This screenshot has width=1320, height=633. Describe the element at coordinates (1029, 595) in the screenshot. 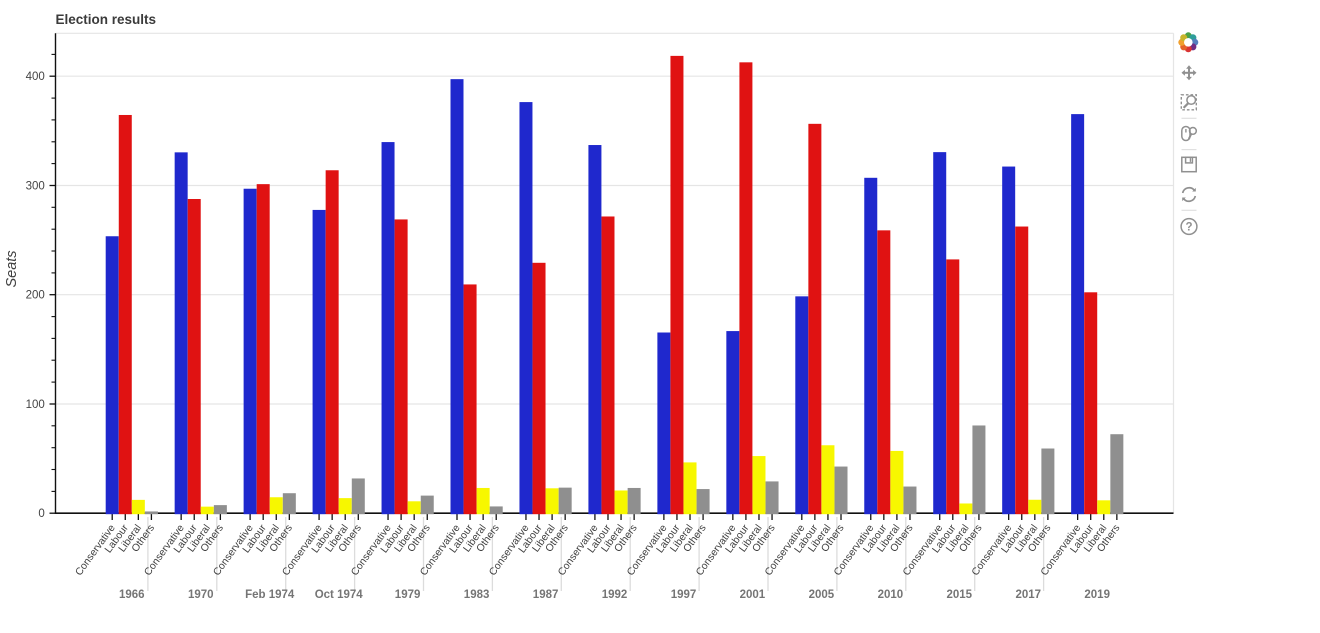

I see `svg-text: 2017` at that location.